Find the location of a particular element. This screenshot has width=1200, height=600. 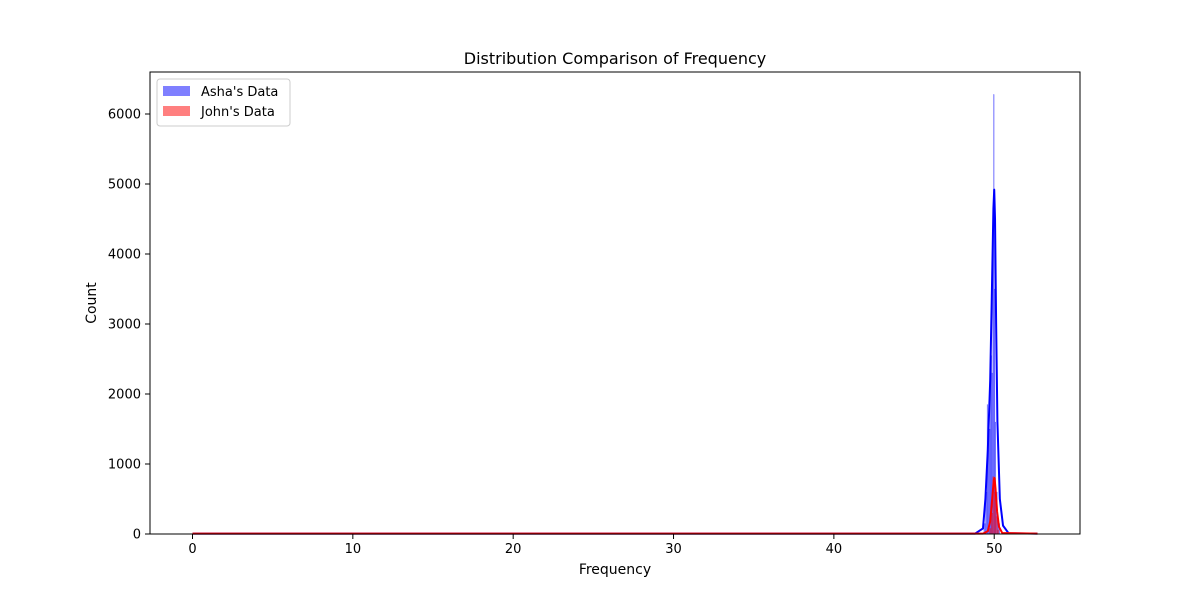

y-tick-label: 6000 is located at coordinates (124, 115).